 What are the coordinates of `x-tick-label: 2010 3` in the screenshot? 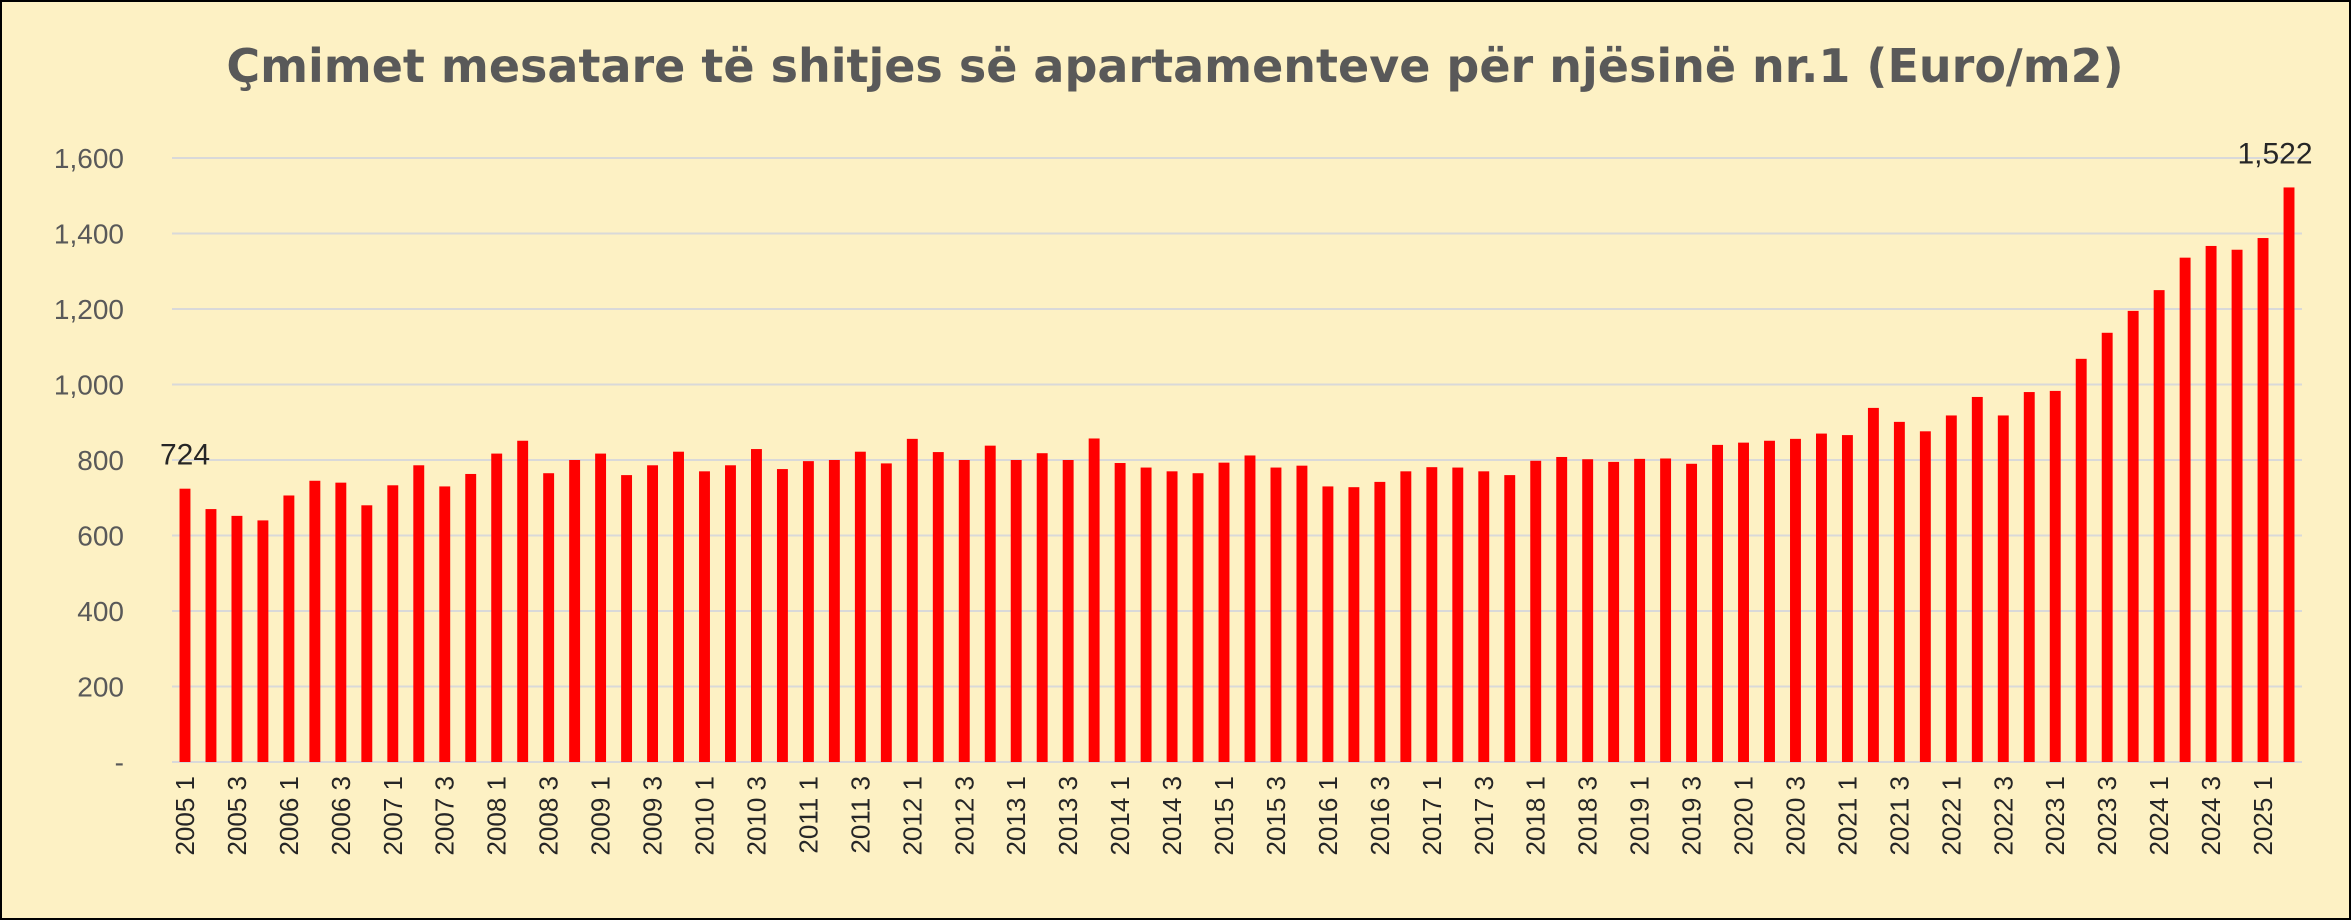 It's located at (756, 816).